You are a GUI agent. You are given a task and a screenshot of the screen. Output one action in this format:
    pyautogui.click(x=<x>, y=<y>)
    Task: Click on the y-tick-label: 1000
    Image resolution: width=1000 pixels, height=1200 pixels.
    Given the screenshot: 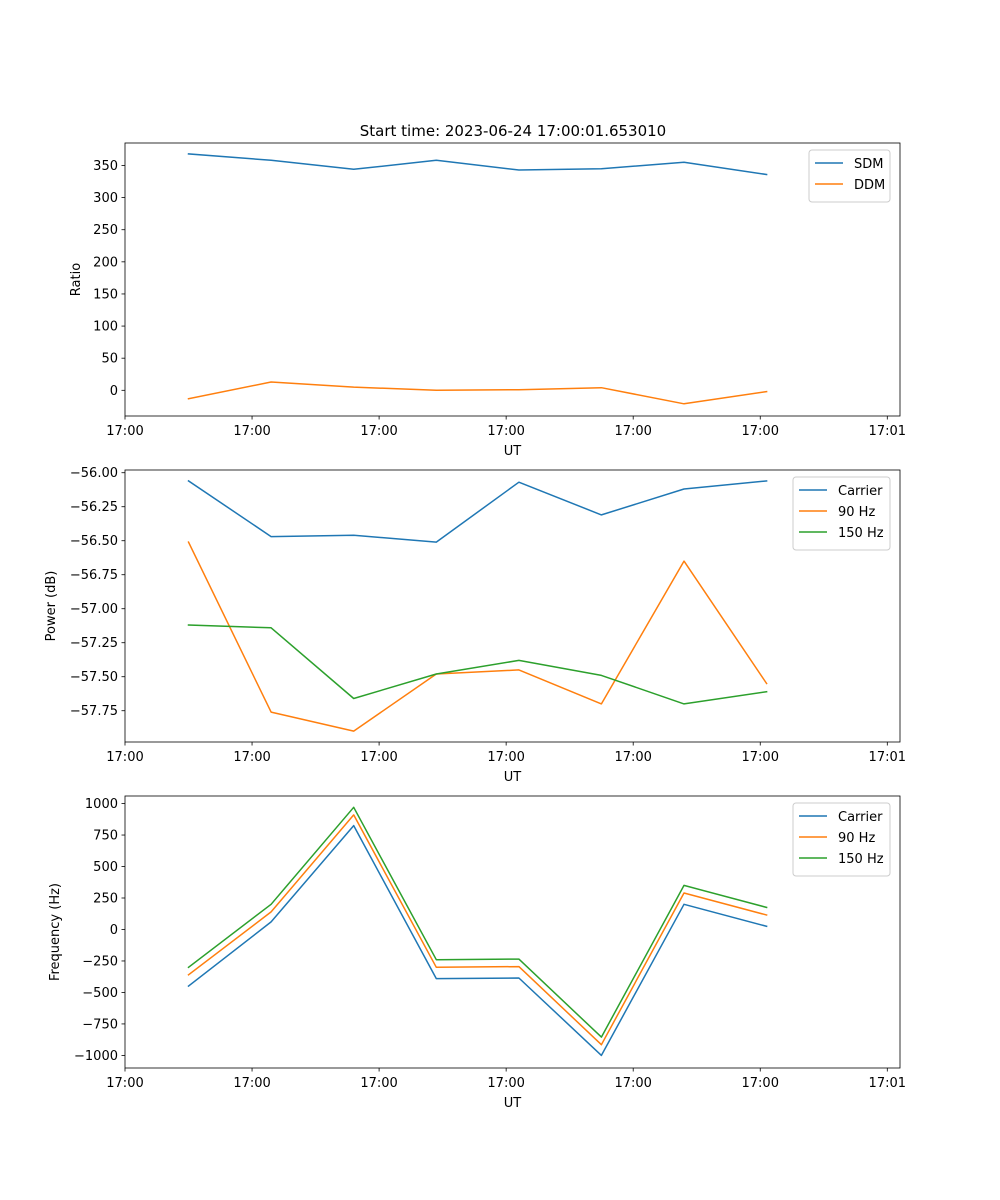 What is the action you would take?
    pyautogui.click(x=101, y=804)
    